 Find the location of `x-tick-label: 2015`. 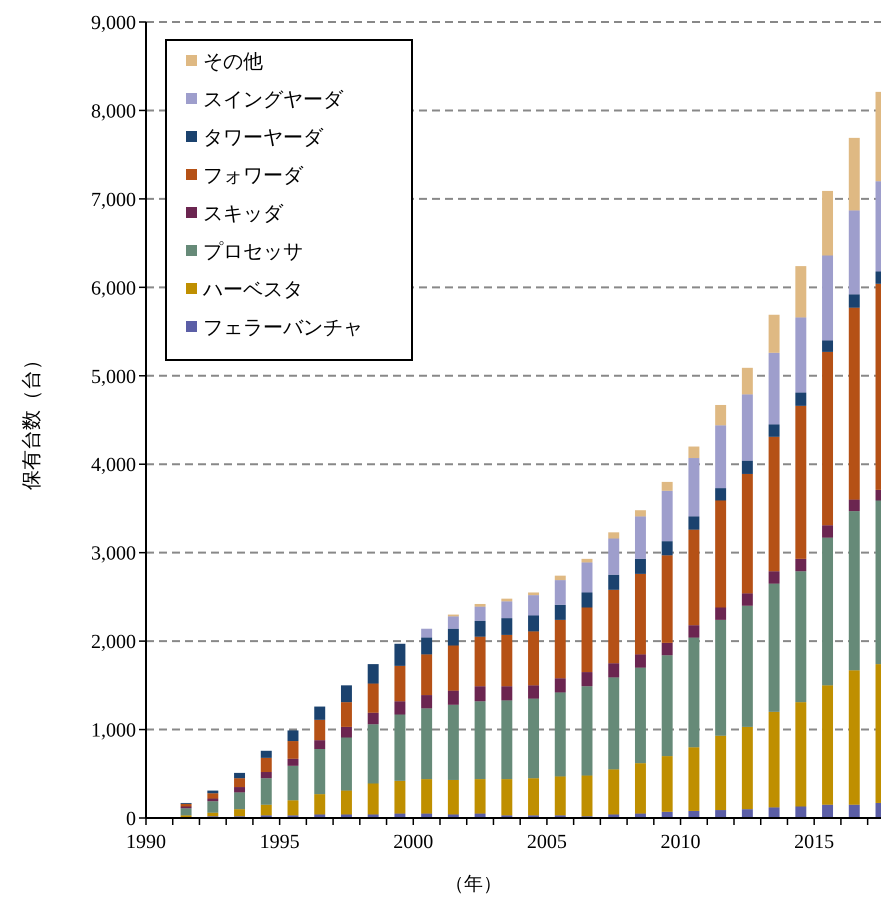

x-tick-label: 2015 is located at coordinates (814, 842).